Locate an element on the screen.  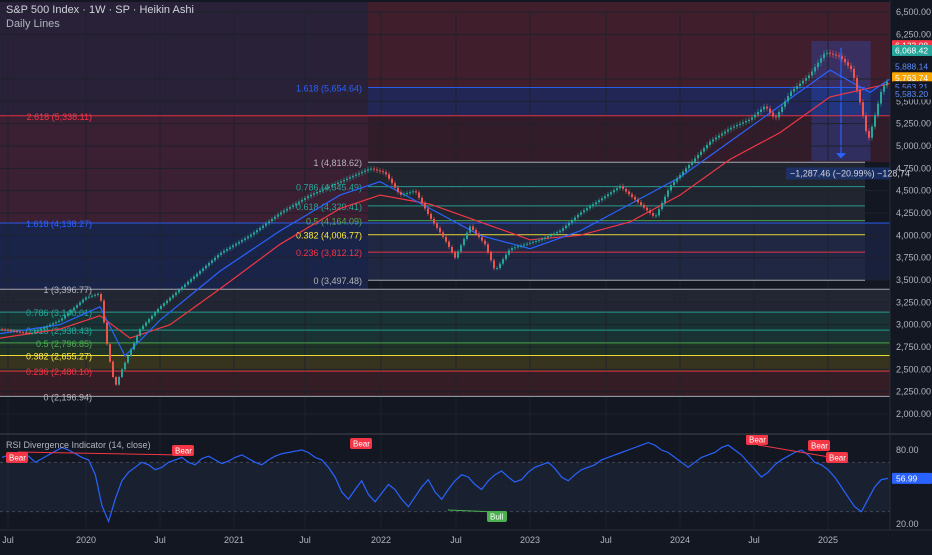
rsi-line is located at coordinates (445, 482).